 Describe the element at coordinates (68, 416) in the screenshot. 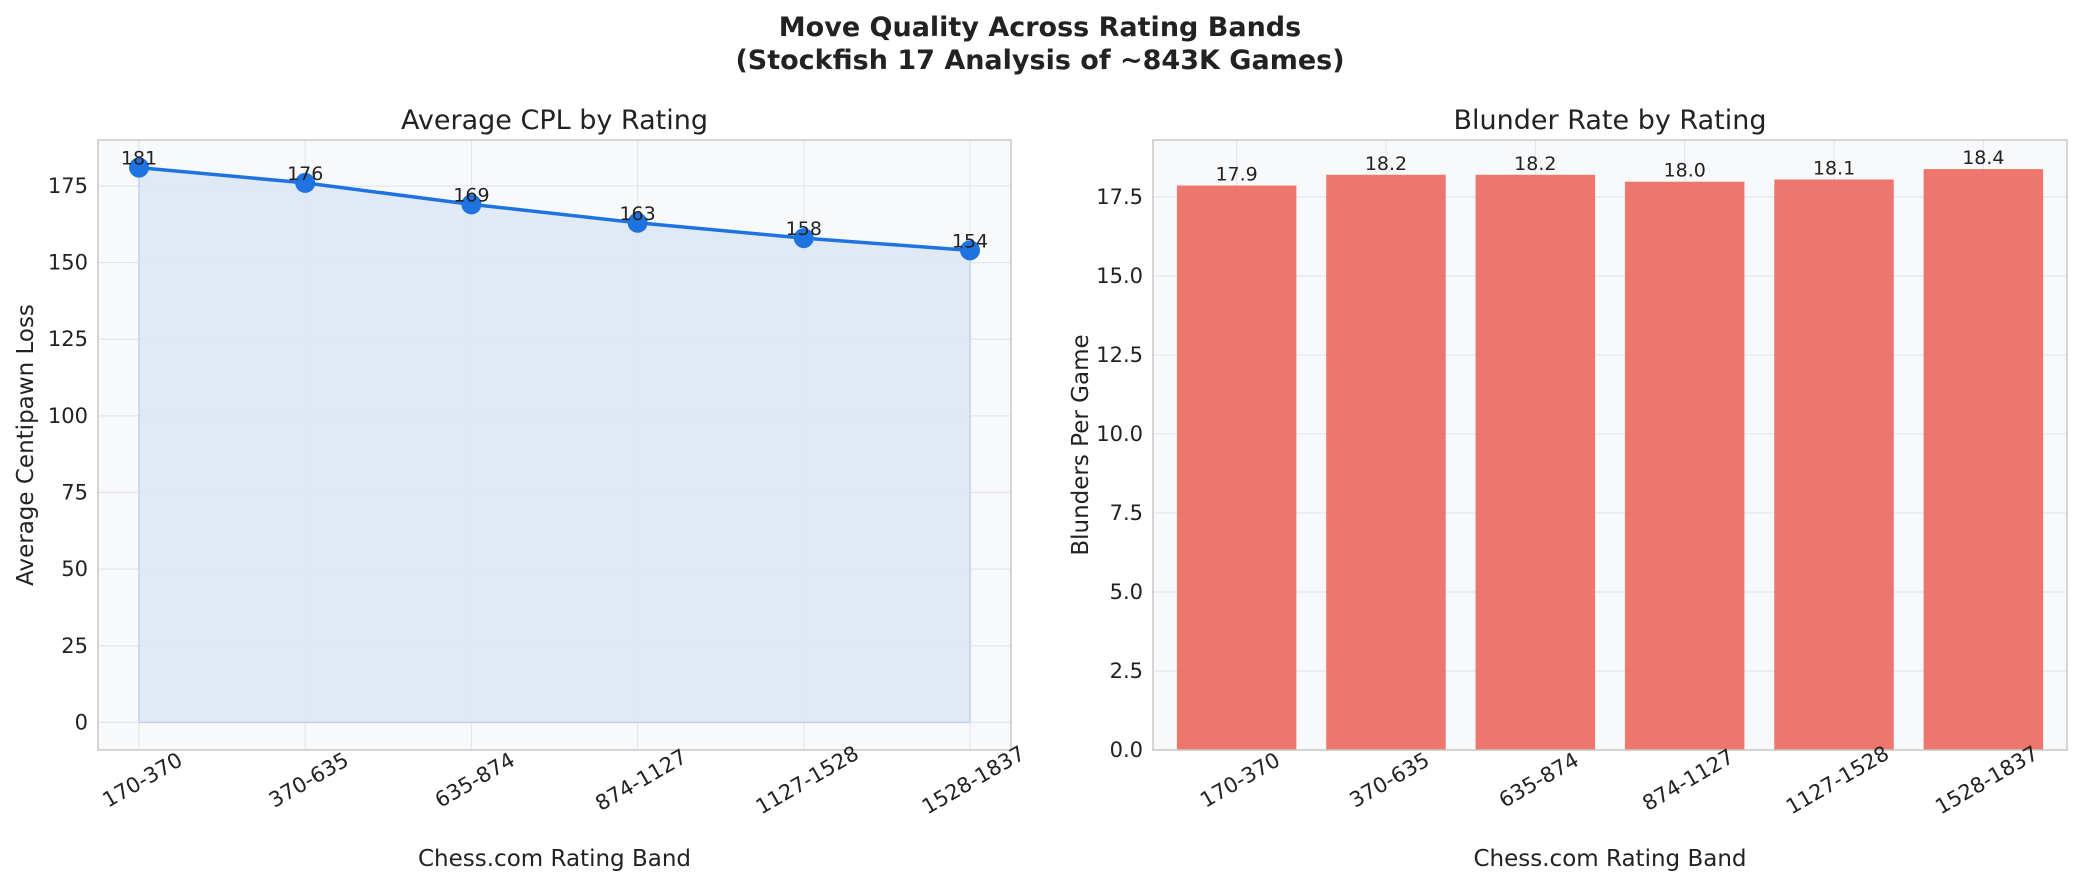

I see `y-tick-label: 100` at that location.